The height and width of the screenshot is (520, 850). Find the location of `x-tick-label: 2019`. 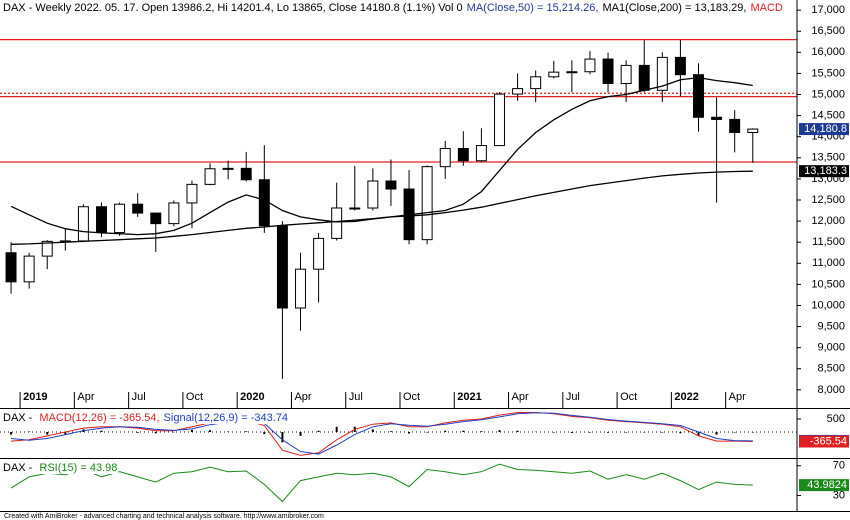

x-tick-label: 2019 is located at coordinates (35, 397).